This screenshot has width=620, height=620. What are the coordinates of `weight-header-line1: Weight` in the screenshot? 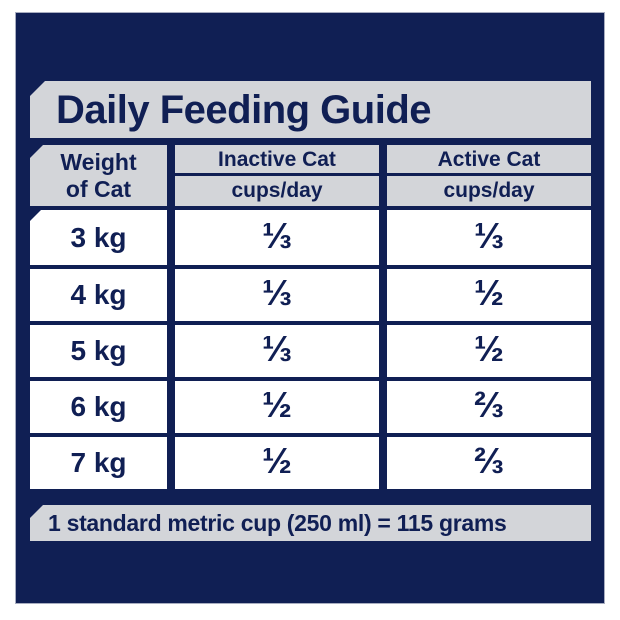 It's located at (98, 161).